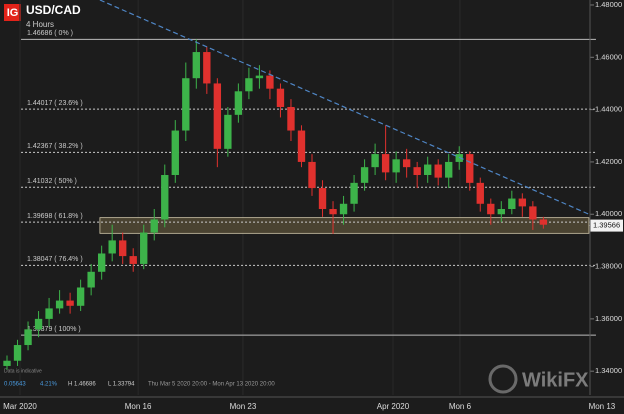 The image size is (624, 414). I want to click on x-tick-label: Apr 2020, so click(393, 406).